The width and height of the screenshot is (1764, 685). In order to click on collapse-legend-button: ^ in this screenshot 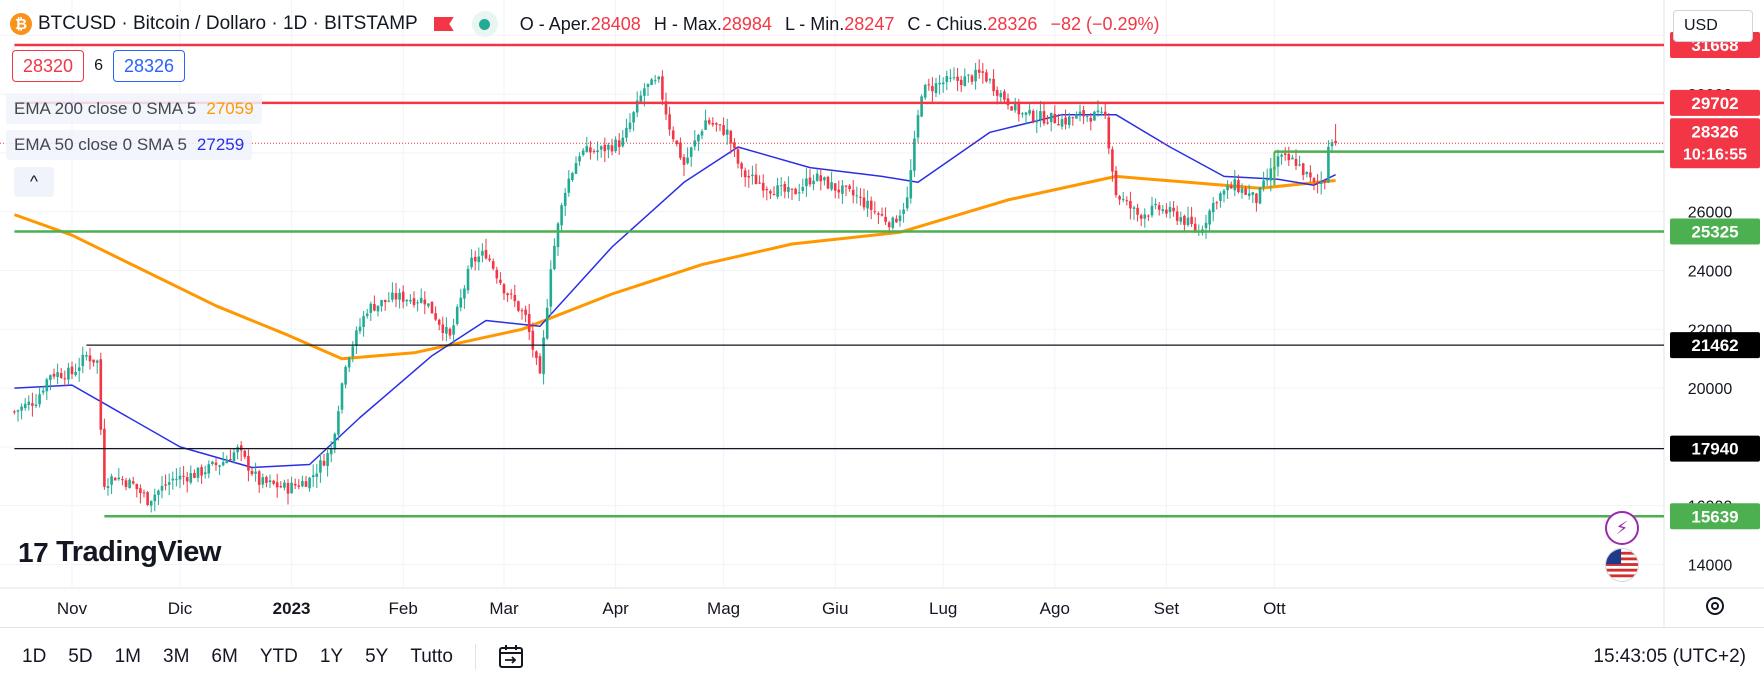, I will do `click(34, 182)`.